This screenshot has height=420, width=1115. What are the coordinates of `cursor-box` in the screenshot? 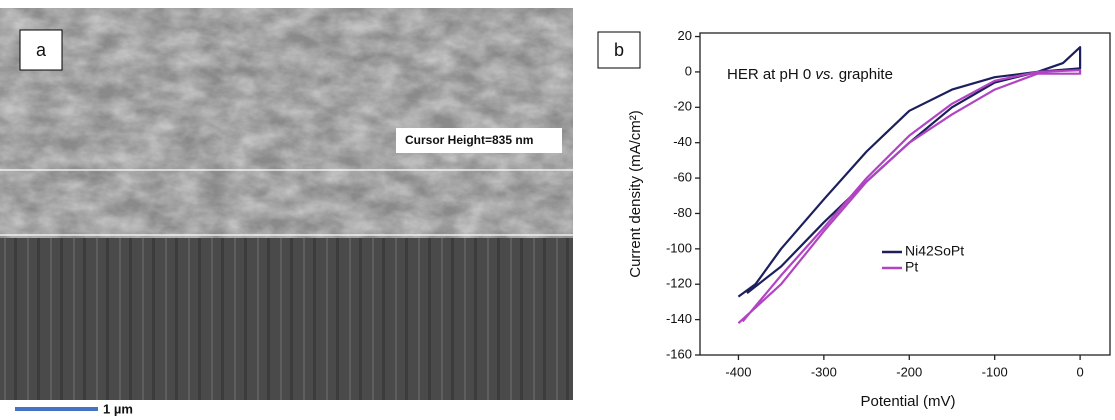 It's located at (479, 140).